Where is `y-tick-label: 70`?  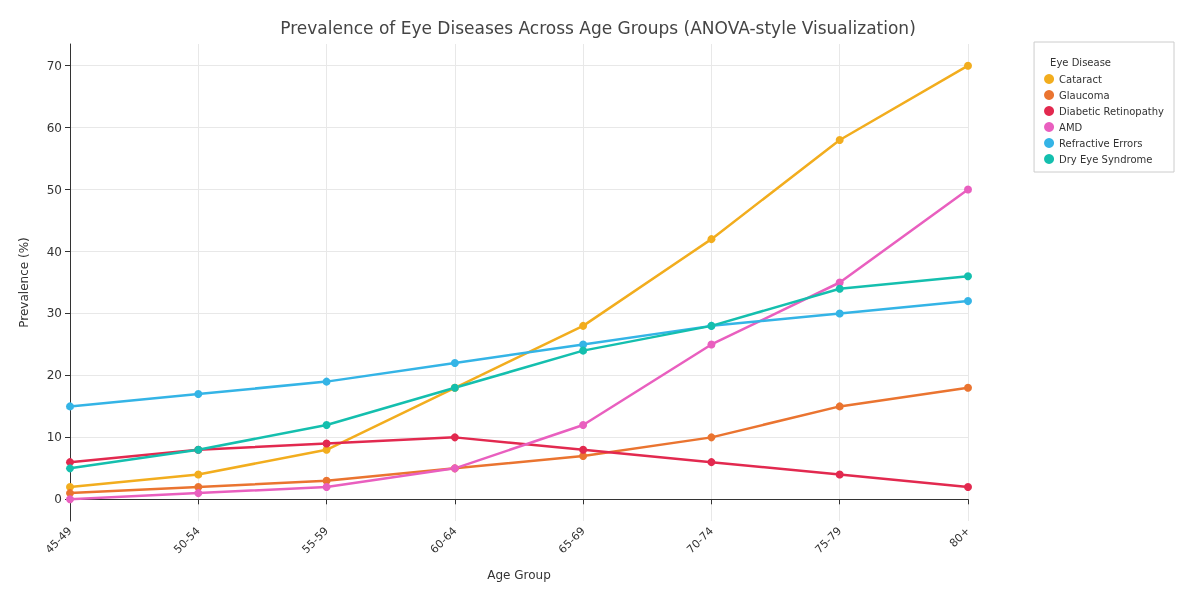 y-tick-label: 70 is located at coordinates (54, 65).